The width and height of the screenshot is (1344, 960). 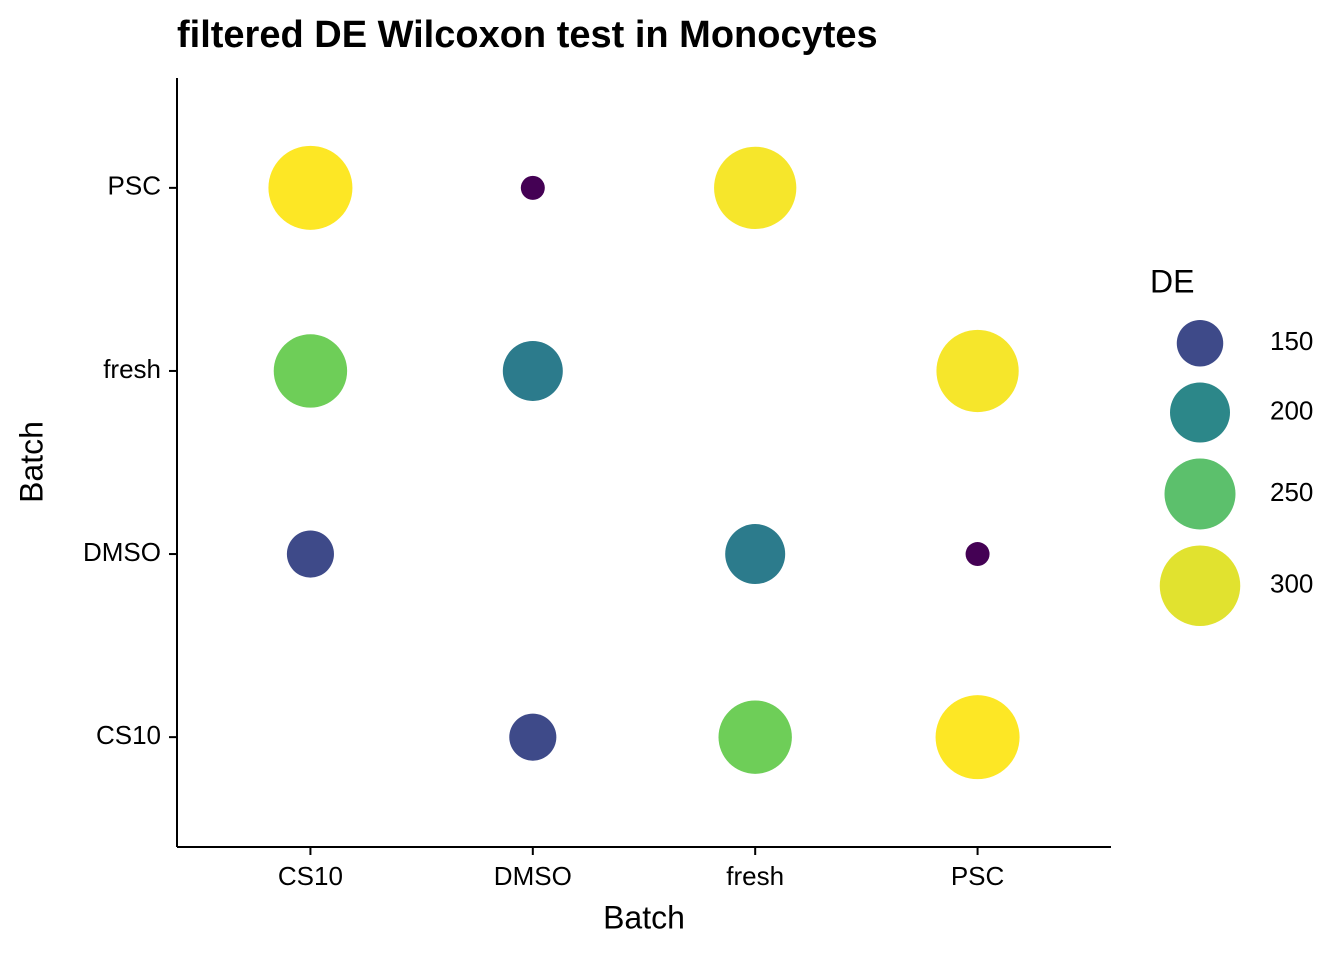 What do you see at coordinates (977, 876) in the screenshot?
I see `x-tick-label: PSC` at bounding box center [977, 876].